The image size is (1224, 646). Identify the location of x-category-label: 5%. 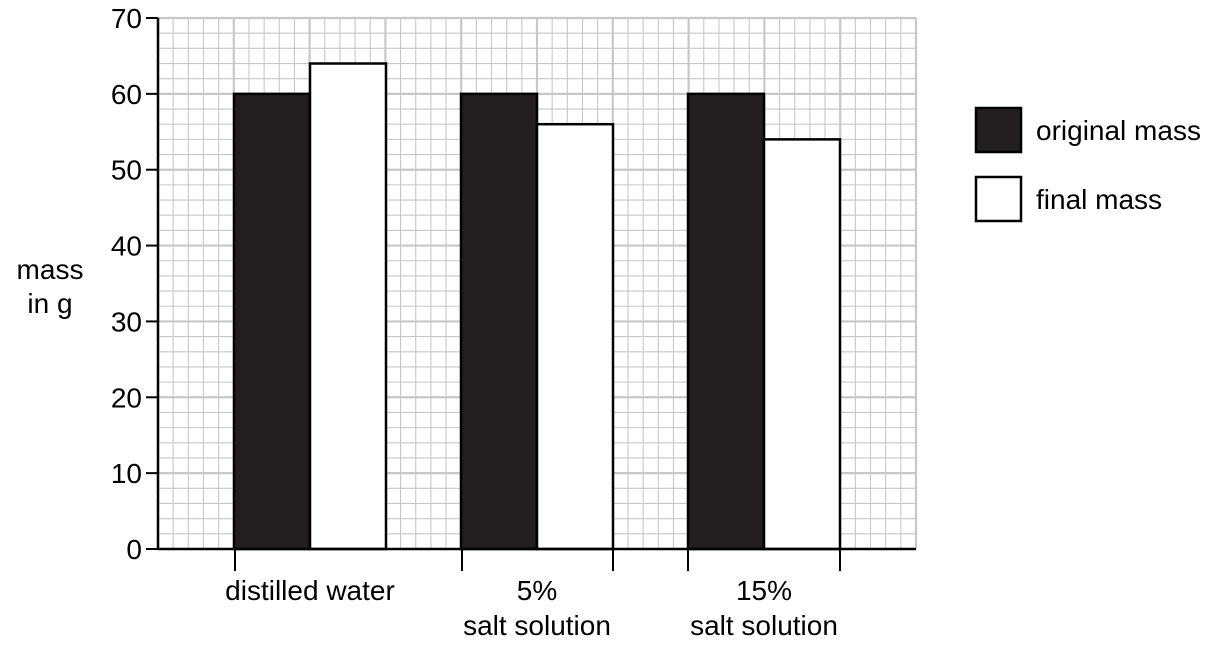
(537, 590).